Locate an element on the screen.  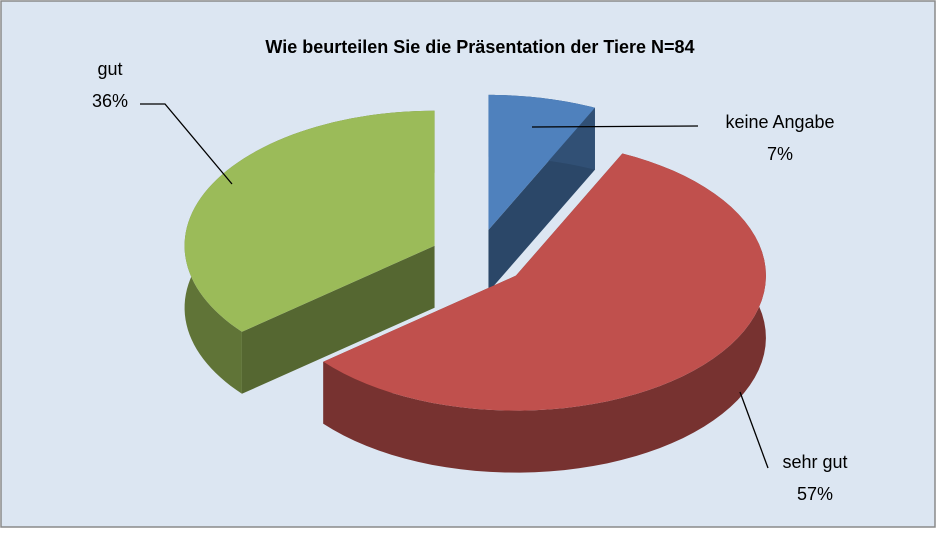
value-label: 7% is located at coordinates (780, 154).